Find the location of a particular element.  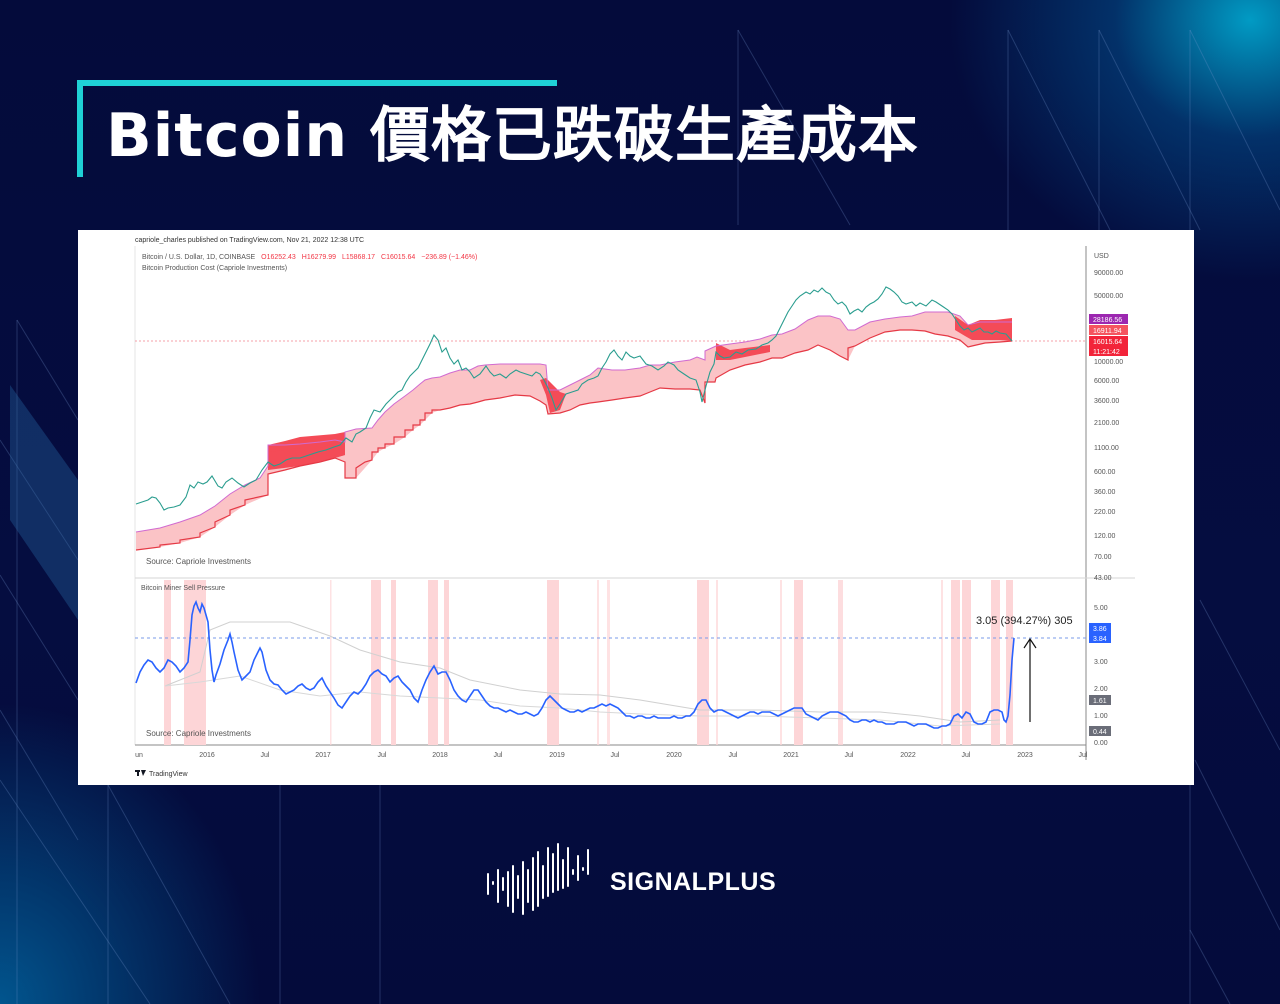

svg-text: 1.61 is located at coordinates (1100, 701).